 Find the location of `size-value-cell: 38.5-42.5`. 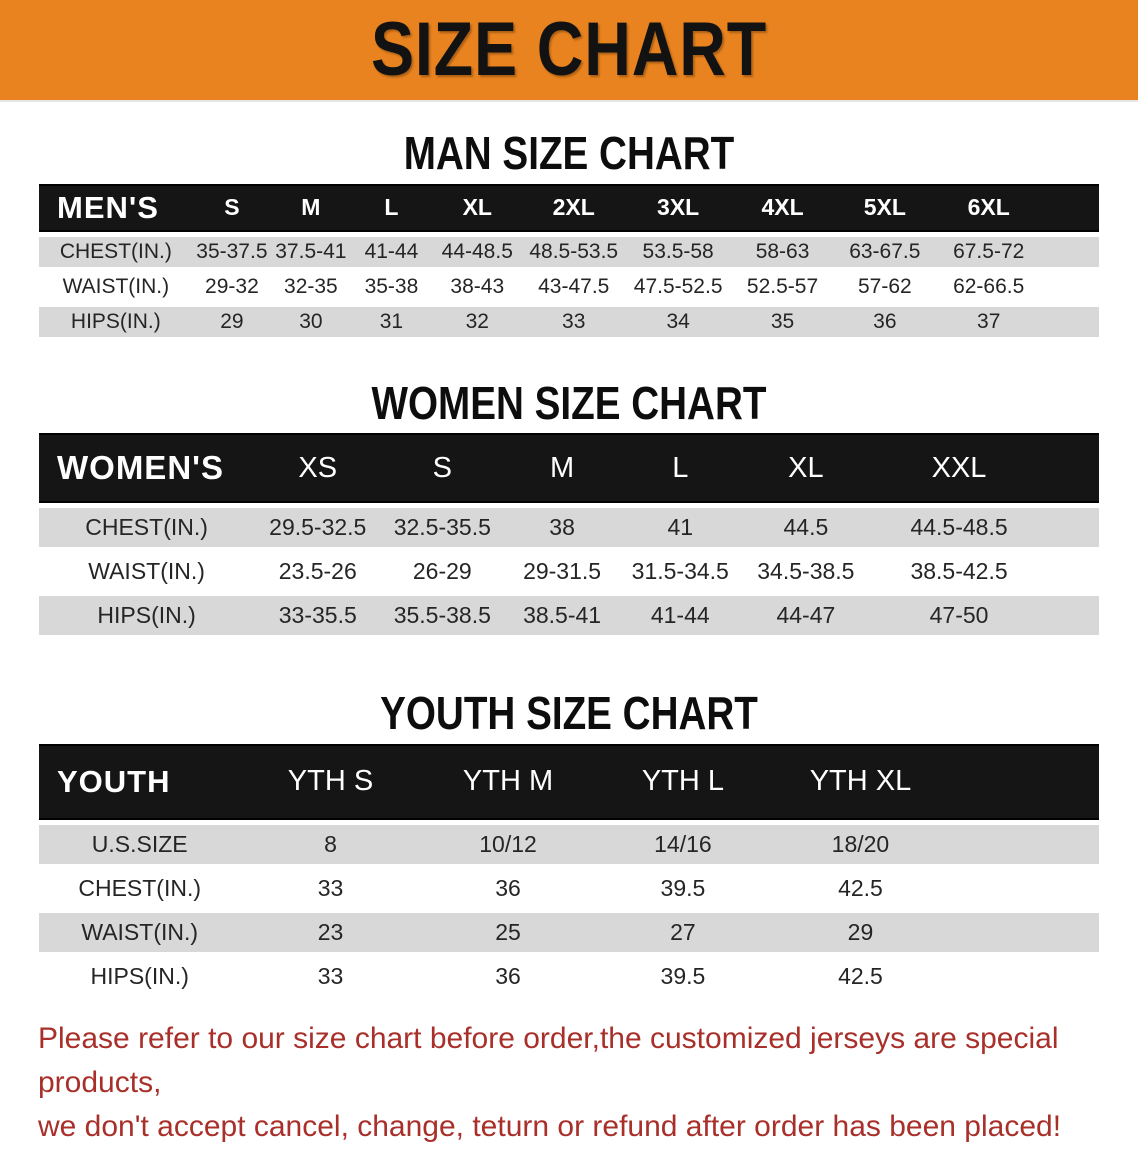

size-value-cell: 38.5-42.5 is located at coordinates (959, 572).